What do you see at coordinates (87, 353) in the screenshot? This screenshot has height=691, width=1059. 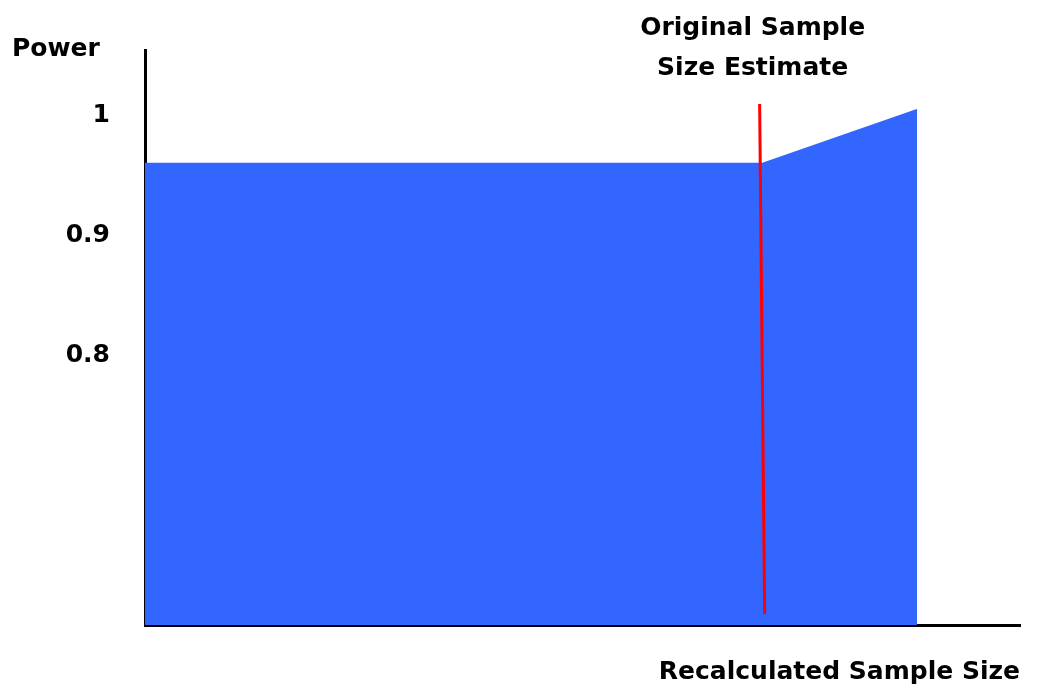 I see `y-tick-label: 0.8` at bounding box center [87, 353].